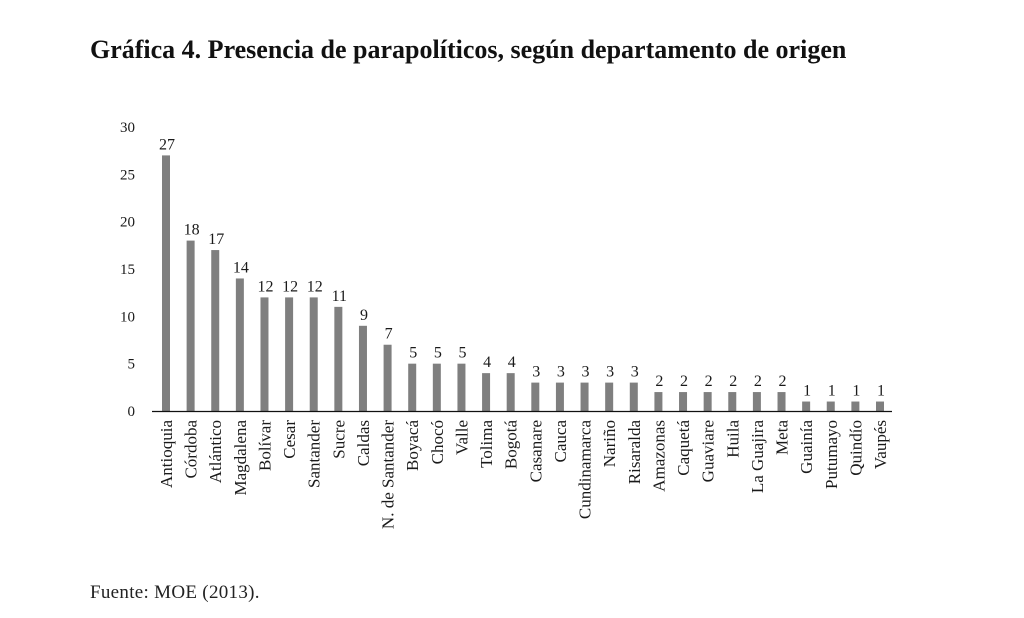 This screenshot has height=618, width=1024. I want to click on category-label: N. de Santander, so click(388, 474).